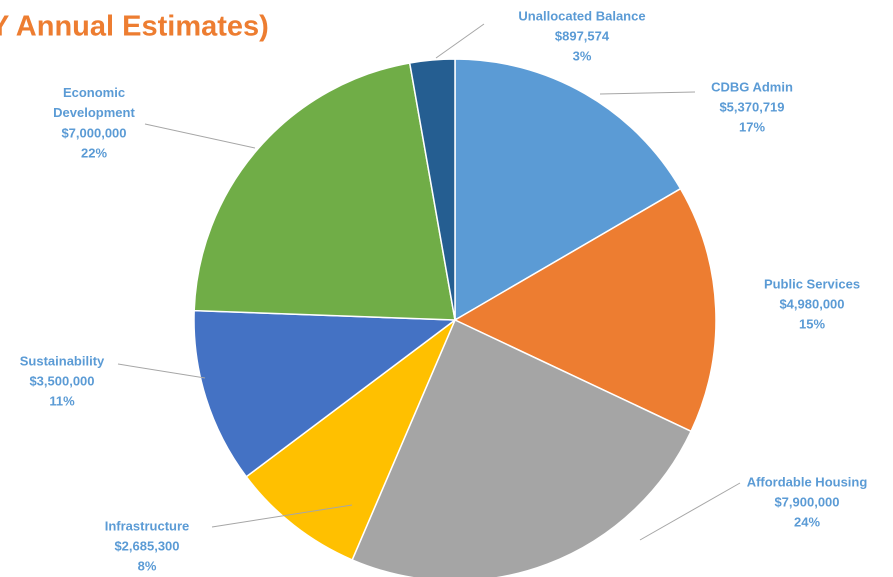  Describe the element at coordinates (147, 565) in the screenshot. I see `slice-label-percent: 8%` at that location.